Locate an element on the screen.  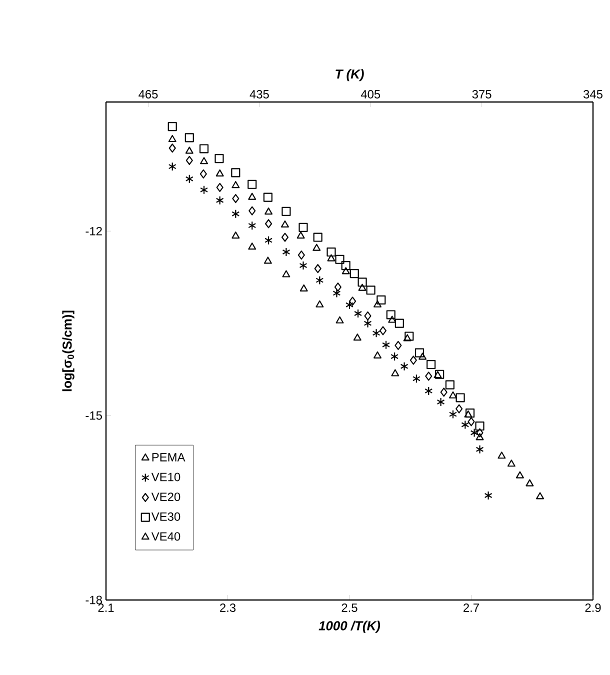
y-tick-label: -12 is located at coordinates (94, 231).